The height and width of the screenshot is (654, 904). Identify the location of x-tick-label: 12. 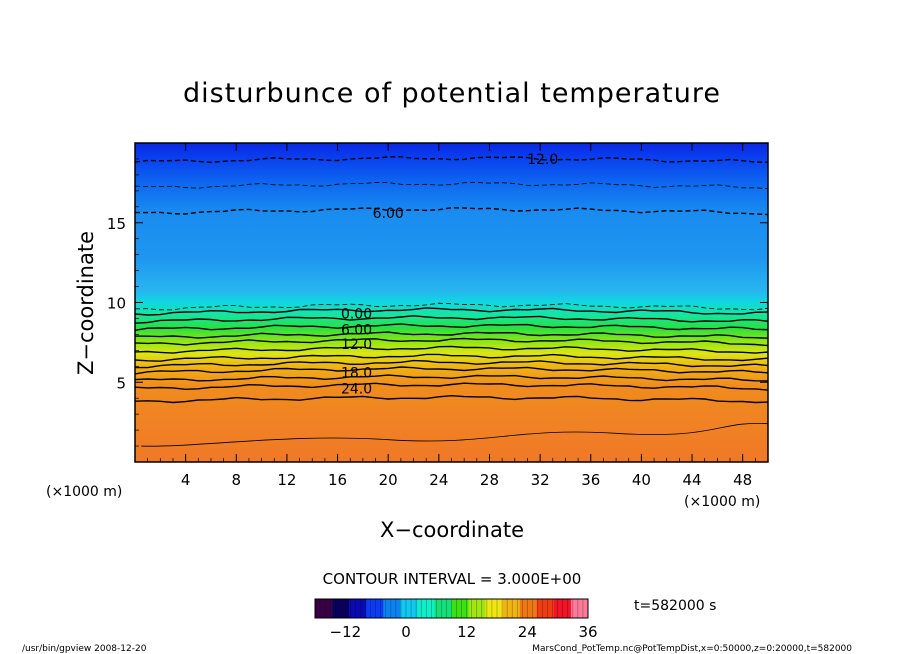
(286, 480).